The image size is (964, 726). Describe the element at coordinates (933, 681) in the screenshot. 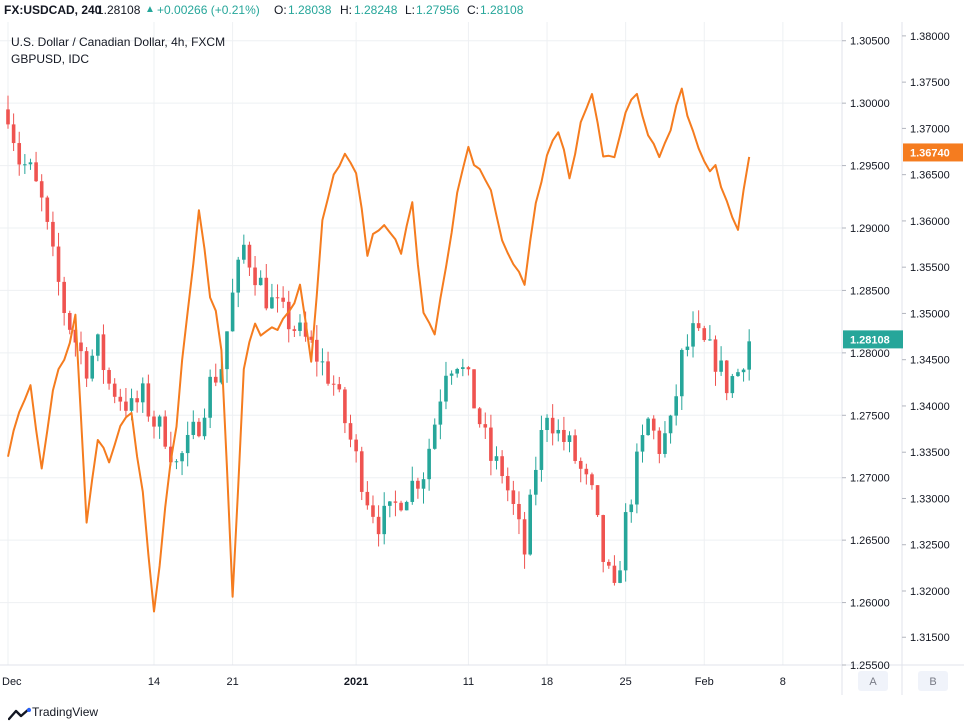

I see `scale-b-button: B` at that location.